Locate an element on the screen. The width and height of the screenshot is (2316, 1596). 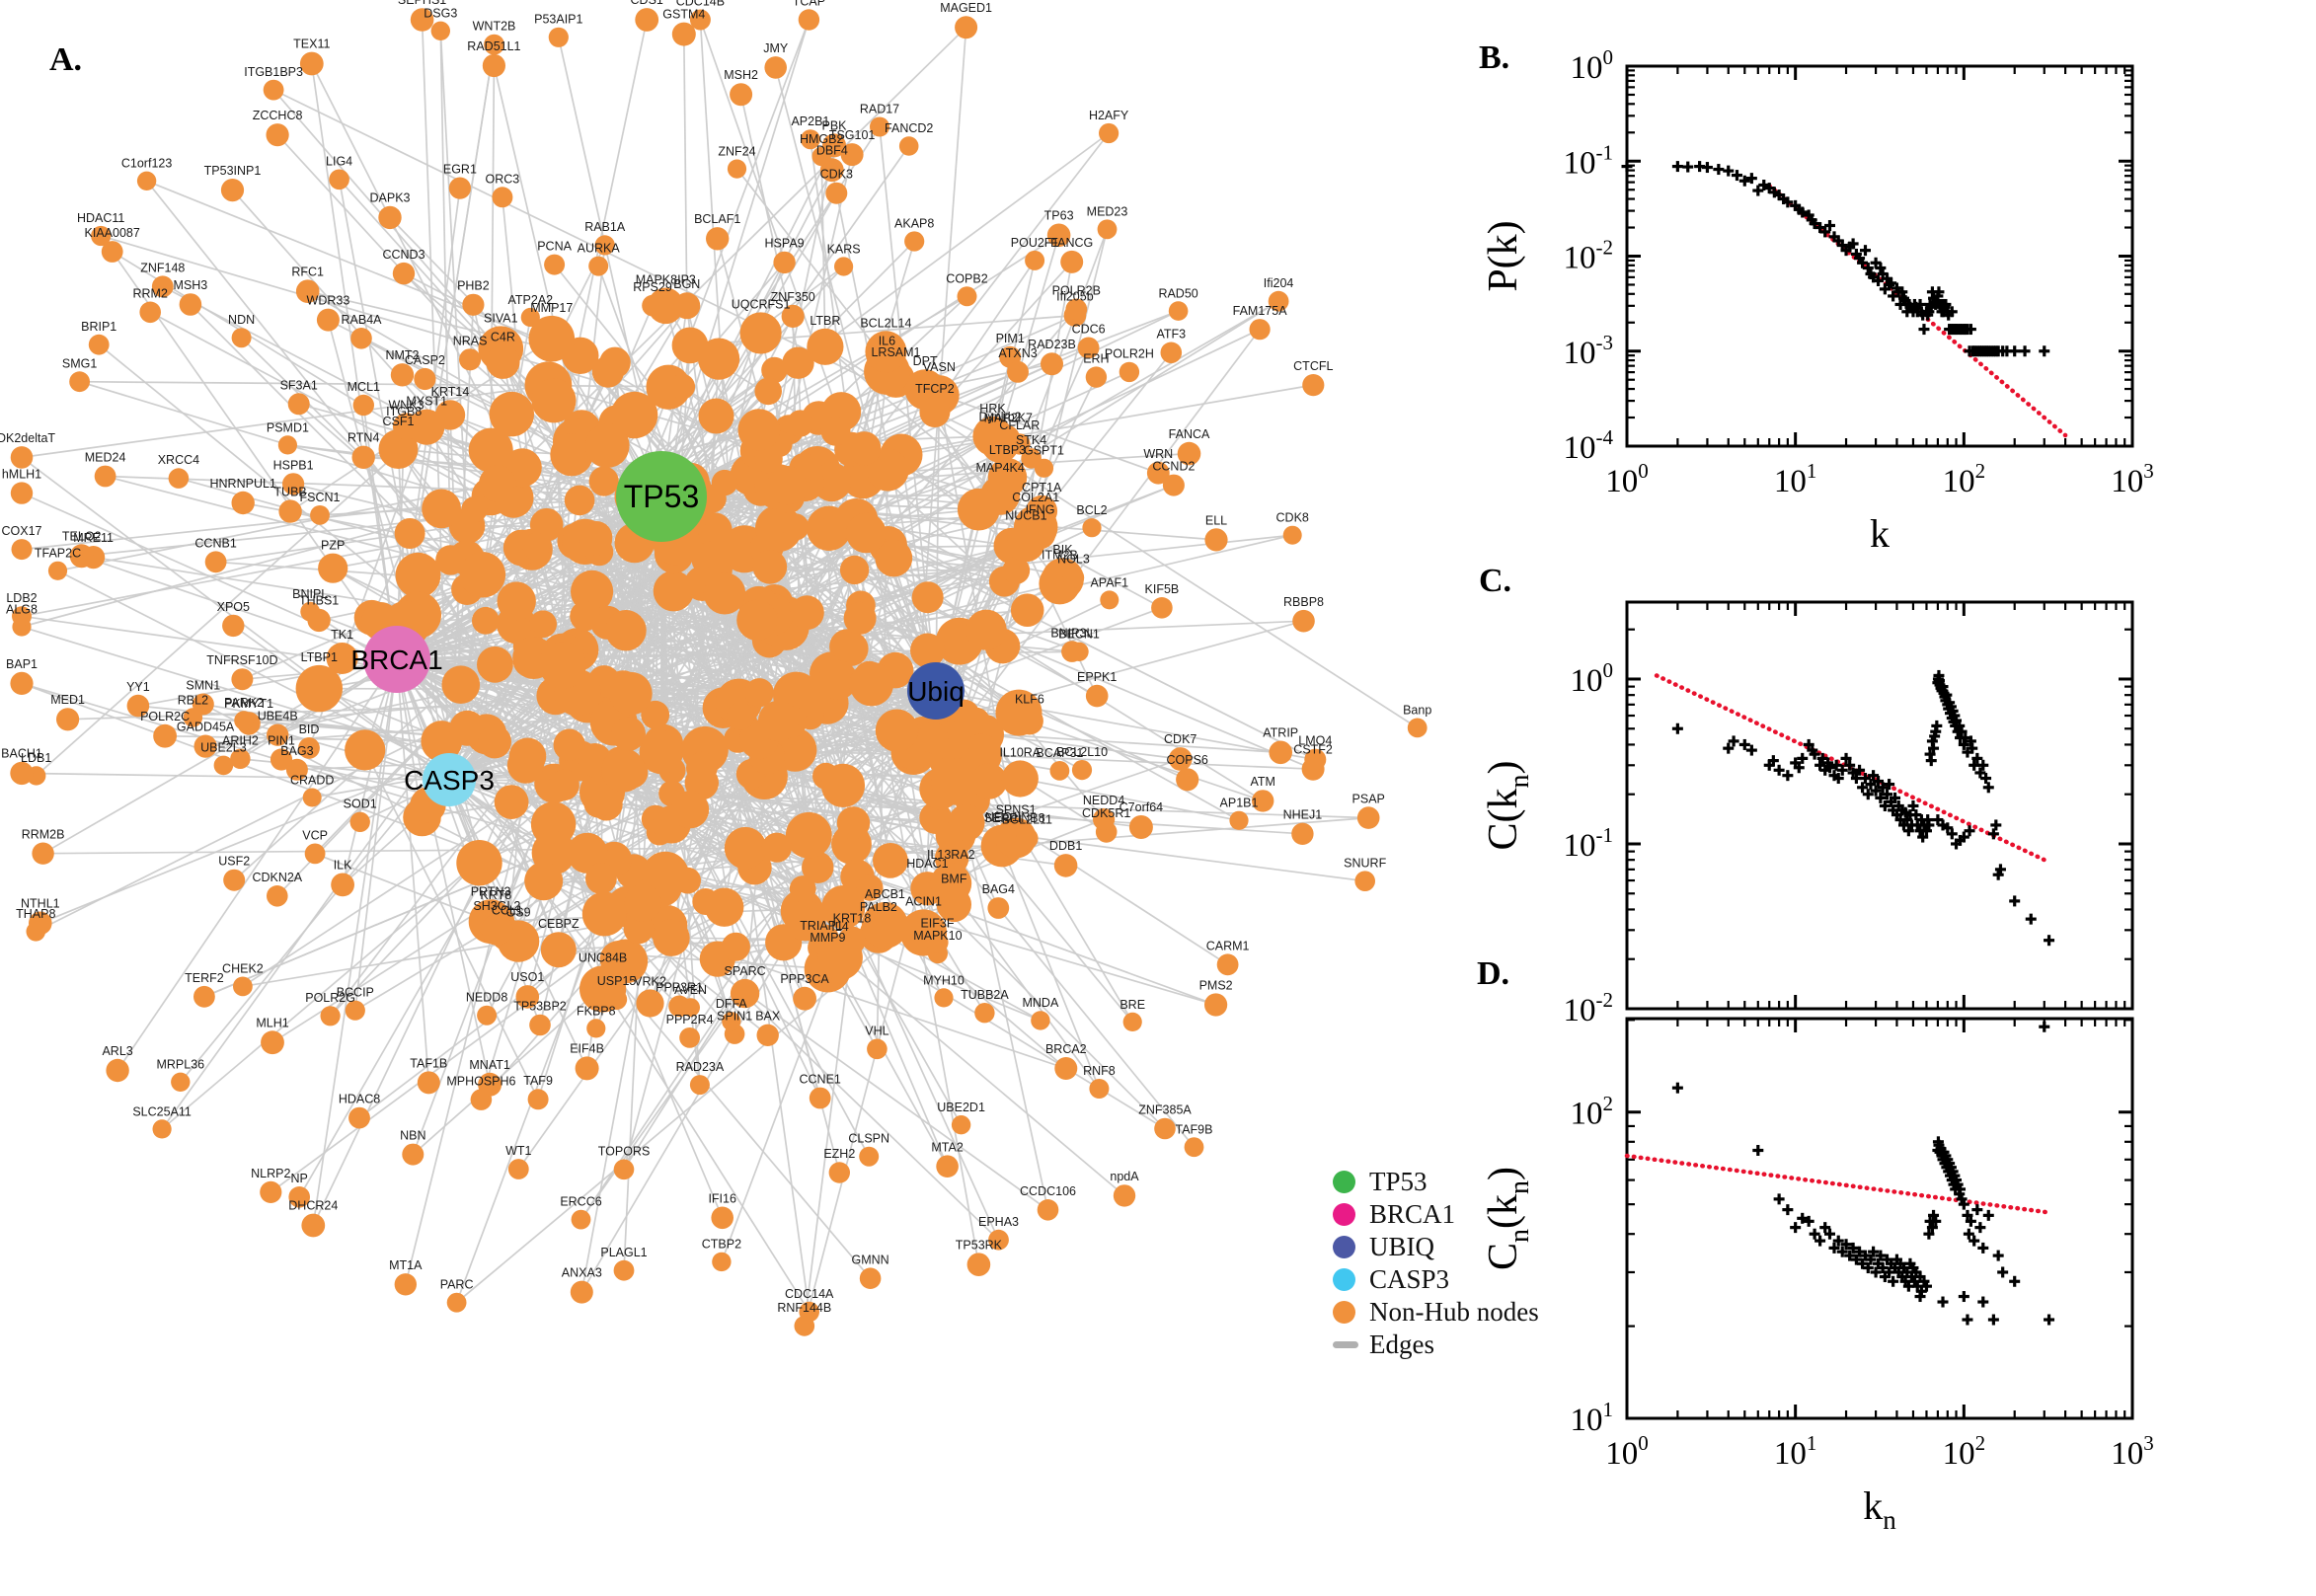
svg-text: CCND3 is located at coordinates (403, 255).